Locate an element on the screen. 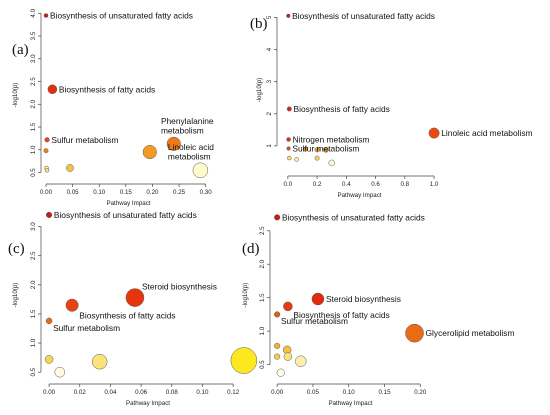  y-tick-label: 4 is located at coordinates (269, 49).